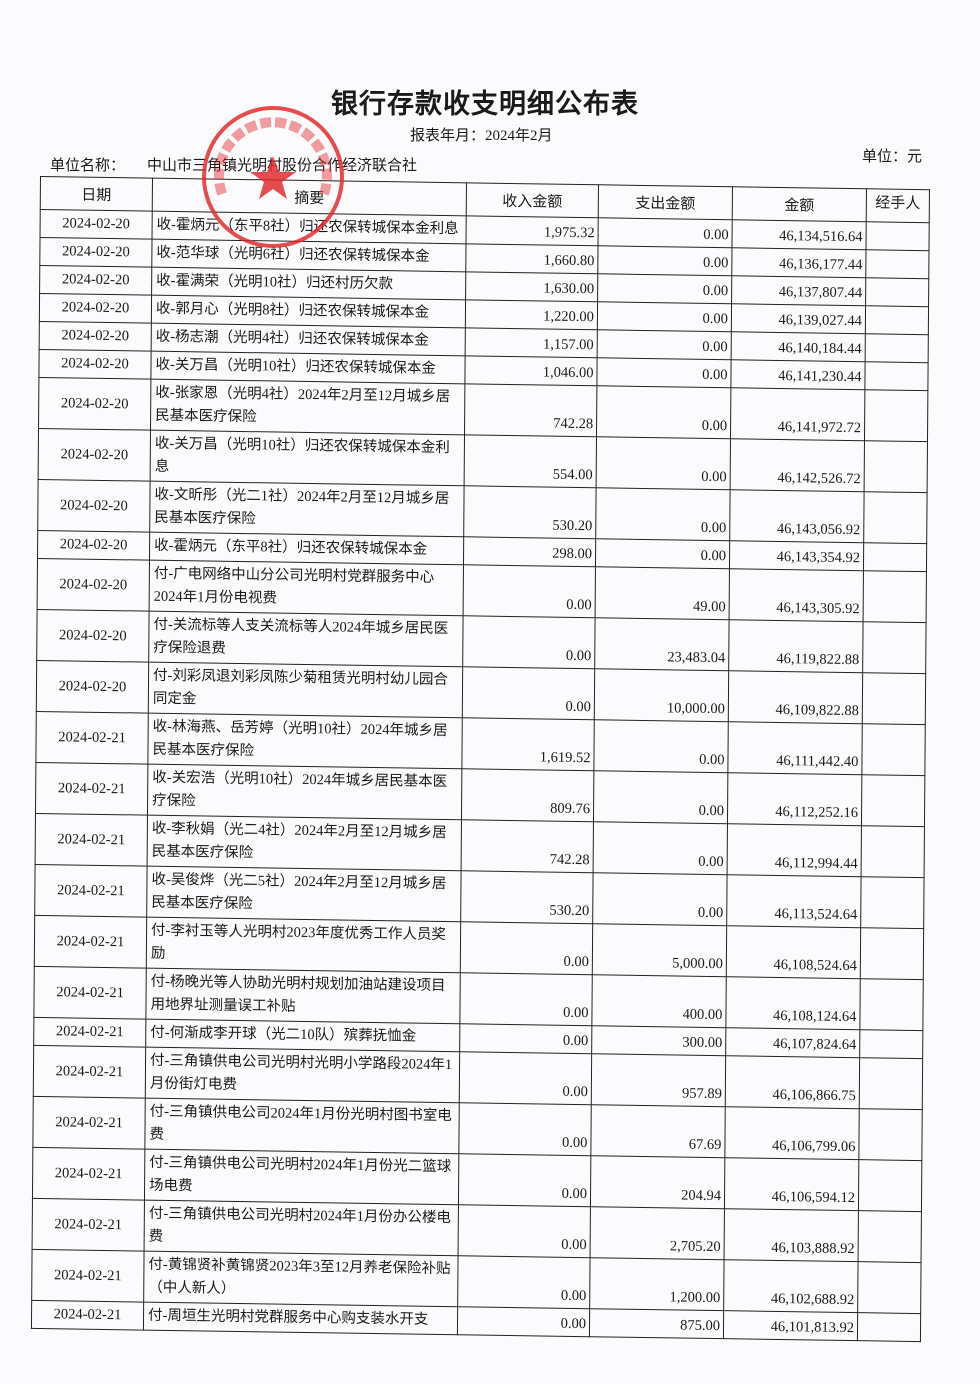  Describe the element at coordinates (796, 555) in the screenshot. I see `cell-balance: 46,143,354.92` at that location.